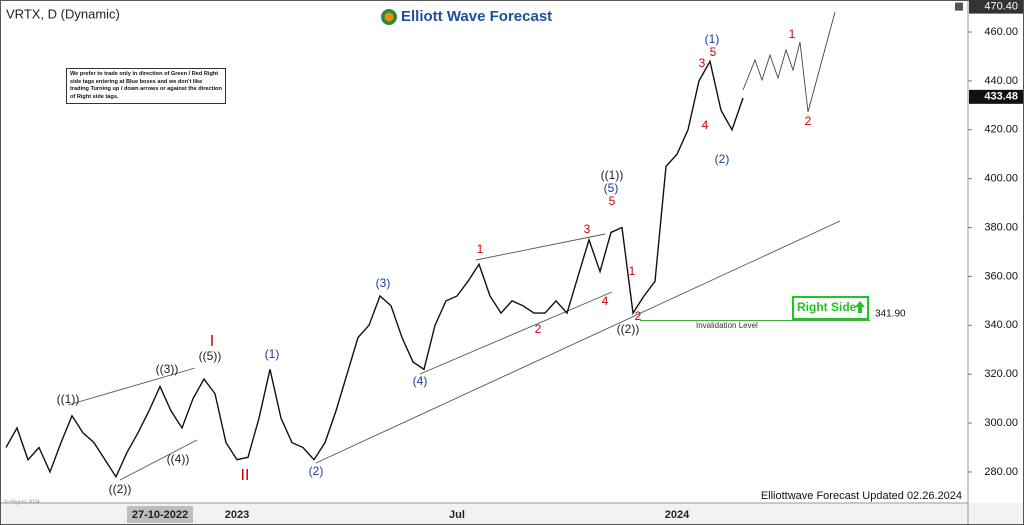  I want to click on wave-label: ((5)), so click(210, 356).